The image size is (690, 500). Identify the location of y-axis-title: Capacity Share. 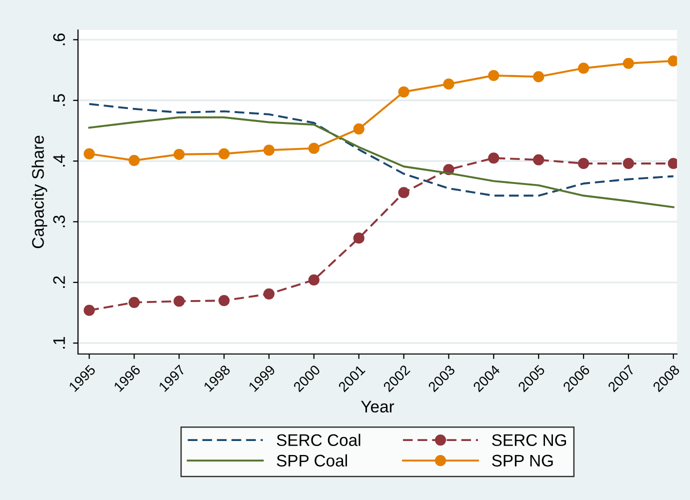
(40, 192).